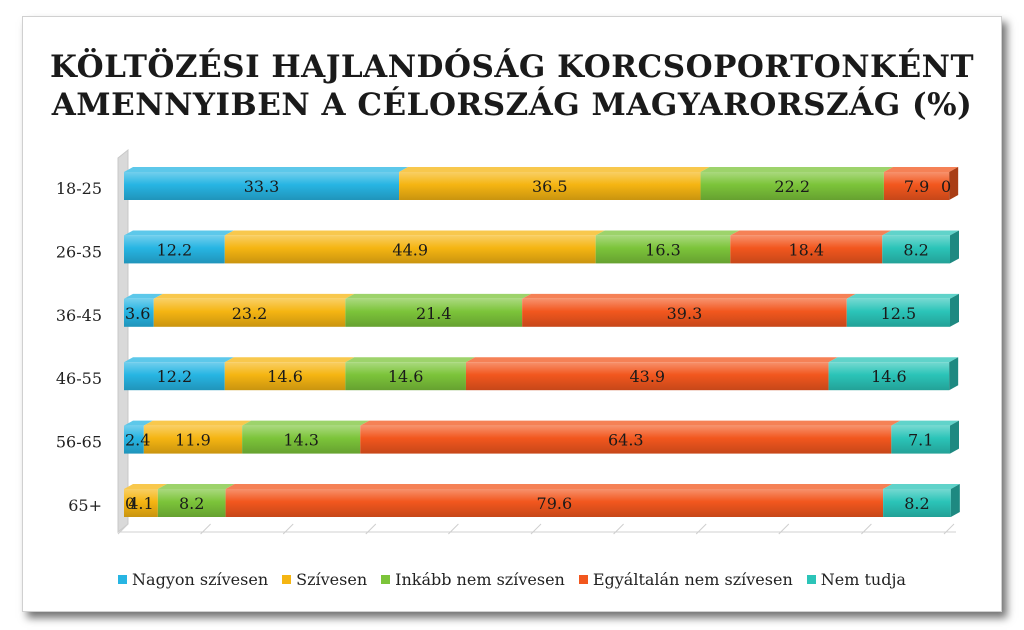 Image resolution: width=1024 pixels, height=630 pixels. I want to click on chart-title-line-1: KÖLTÖZÉSI HAJLANDÓSÁG KORCSOPORTONKÉNT, so click(512, 67).